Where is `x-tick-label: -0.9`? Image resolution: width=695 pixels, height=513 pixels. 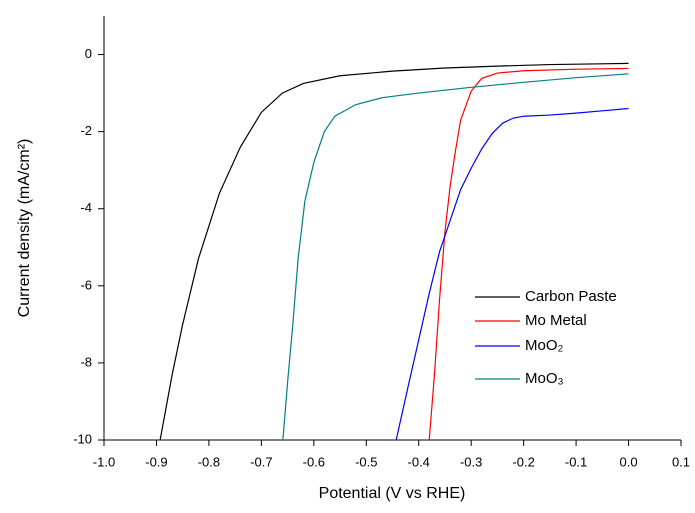 x-tick-label: -0.9 is located at coordinates (156, 461).